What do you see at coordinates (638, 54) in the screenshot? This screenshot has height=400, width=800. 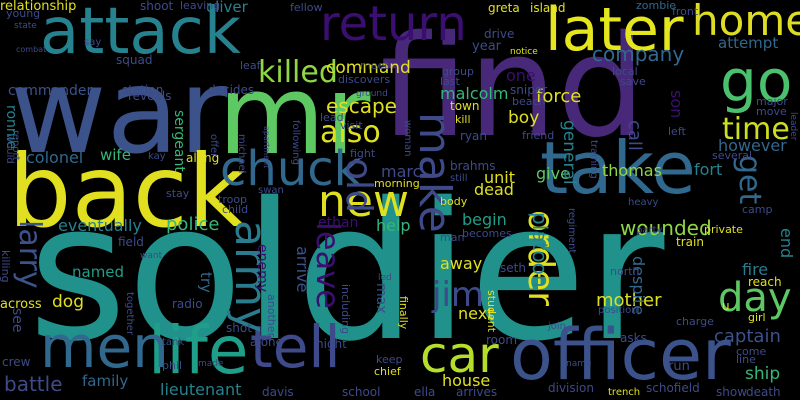 I see `word-company: company` at bounding box center [638, 54].